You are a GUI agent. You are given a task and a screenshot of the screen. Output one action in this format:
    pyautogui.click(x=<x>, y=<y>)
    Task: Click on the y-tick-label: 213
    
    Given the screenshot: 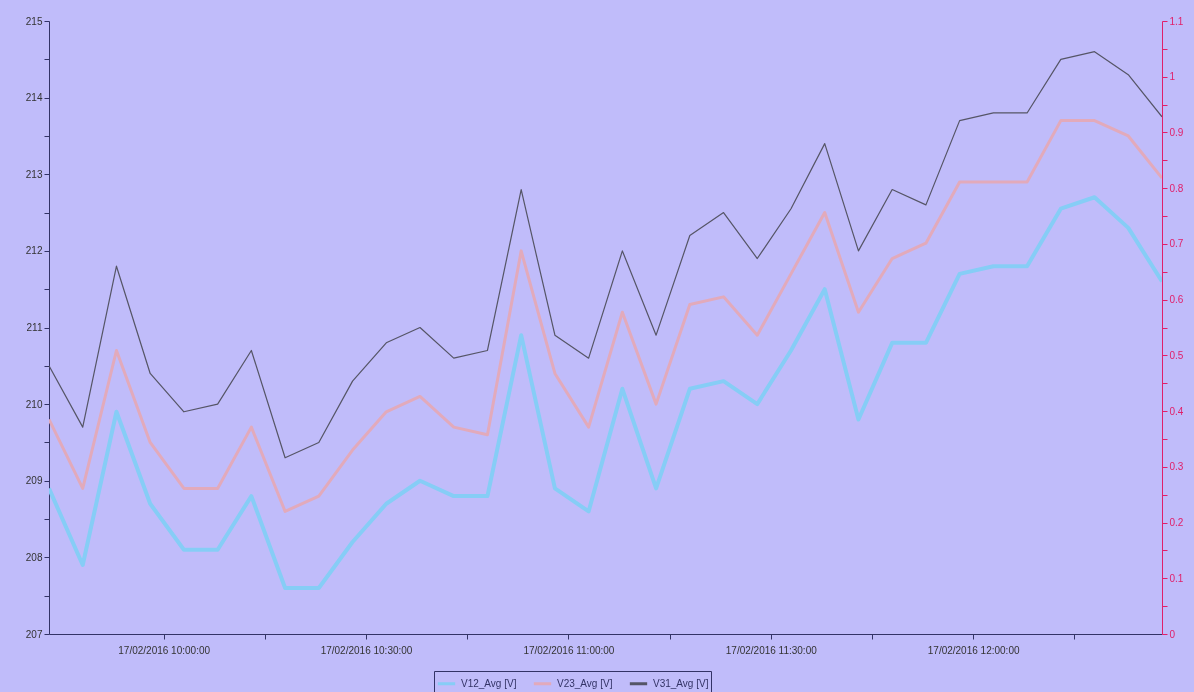 What is the action you would take?
    pyautogui.click(x=34, y=174)
    